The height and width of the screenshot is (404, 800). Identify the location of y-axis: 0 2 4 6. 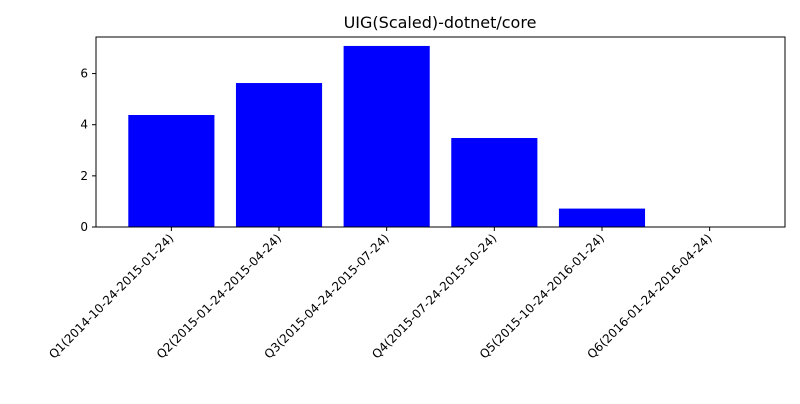
(88, 150).